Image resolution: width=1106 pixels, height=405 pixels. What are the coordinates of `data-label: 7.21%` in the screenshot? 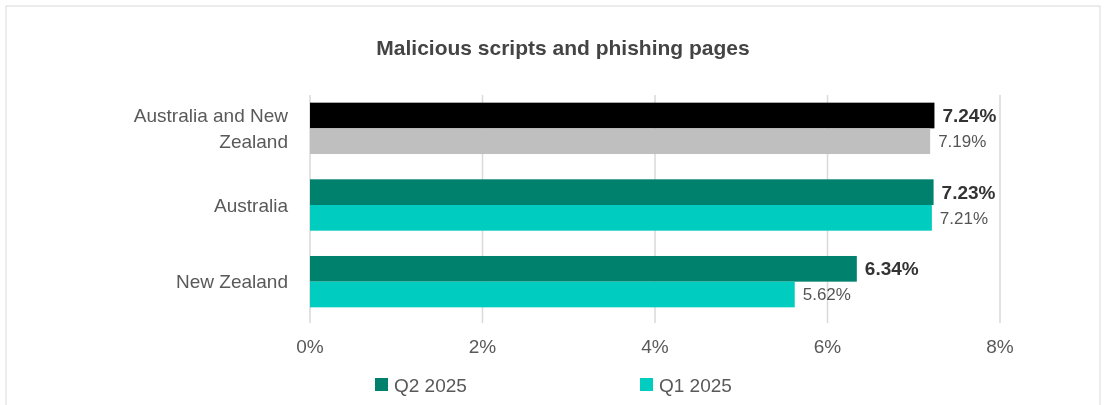 It's located at (964, 218).